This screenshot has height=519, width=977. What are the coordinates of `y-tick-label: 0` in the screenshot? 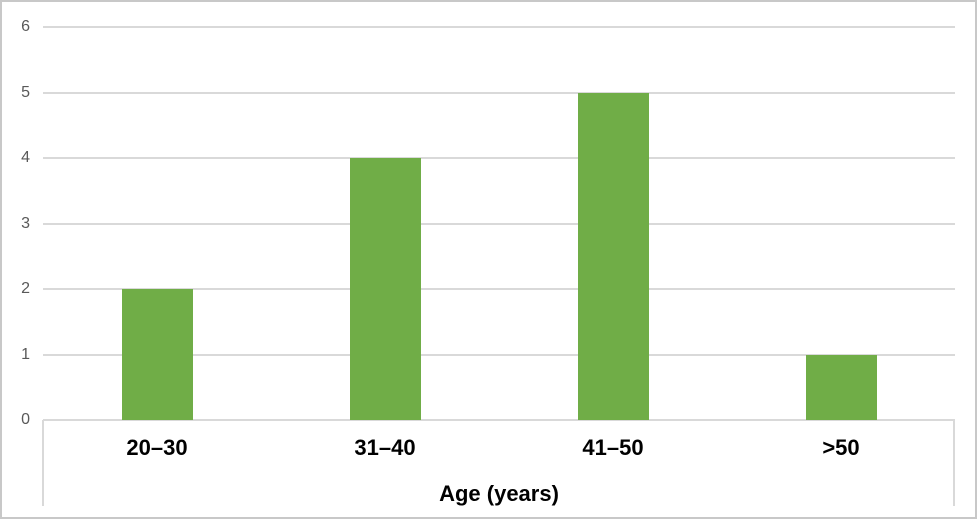 It's located at (25, 419).